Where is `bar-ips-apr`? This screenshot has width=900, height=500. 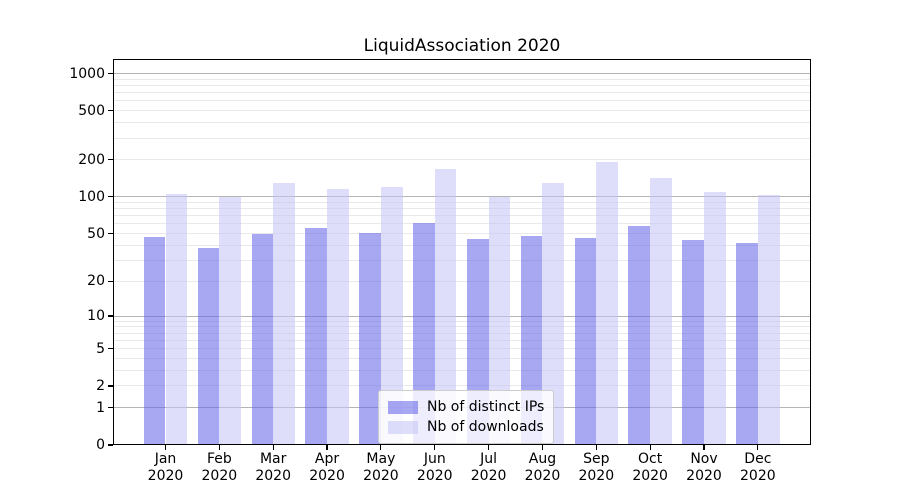 bar-ips-apr is located at coordinates (316, 336).